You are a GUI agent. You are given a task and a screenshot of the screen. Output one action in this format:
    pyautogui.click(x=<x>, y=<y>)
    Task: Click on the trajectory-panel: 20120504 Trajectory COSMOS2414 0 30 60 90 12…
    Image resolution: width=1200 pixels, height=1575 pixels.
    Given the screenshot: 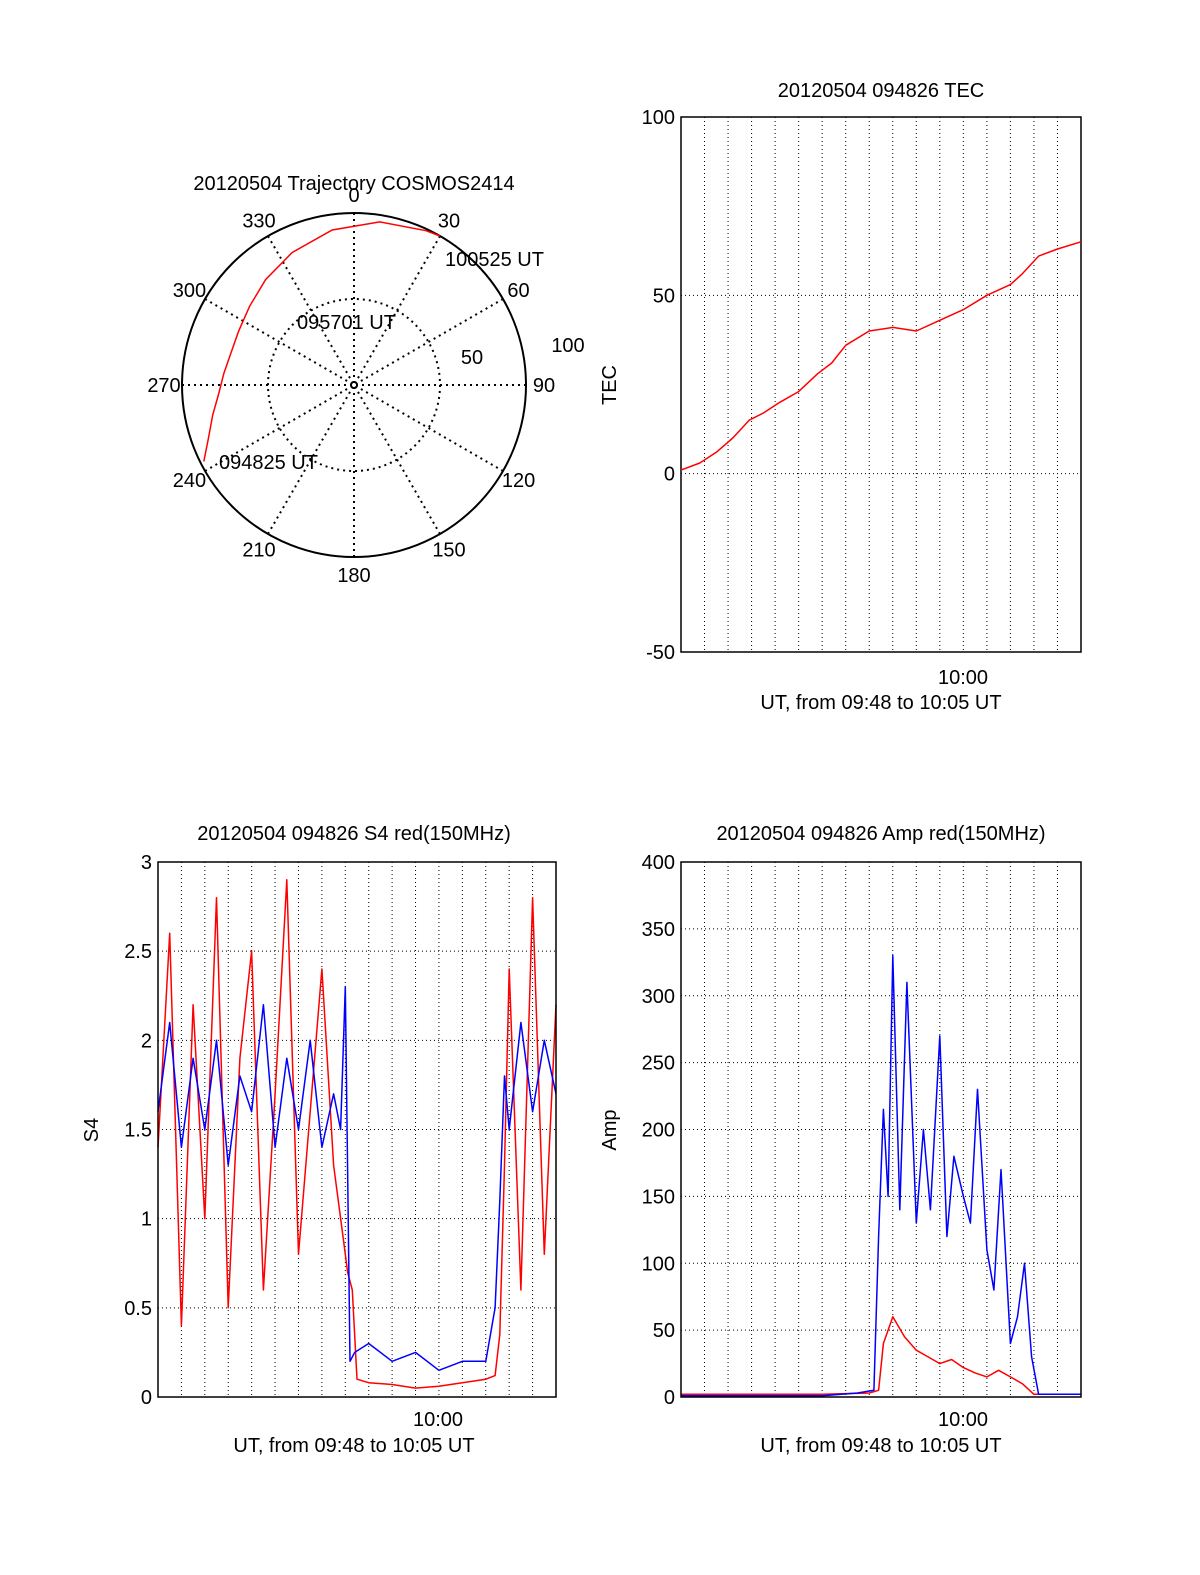 What is the action you would take?
    pyautogui.click(x=365, y=380)
    